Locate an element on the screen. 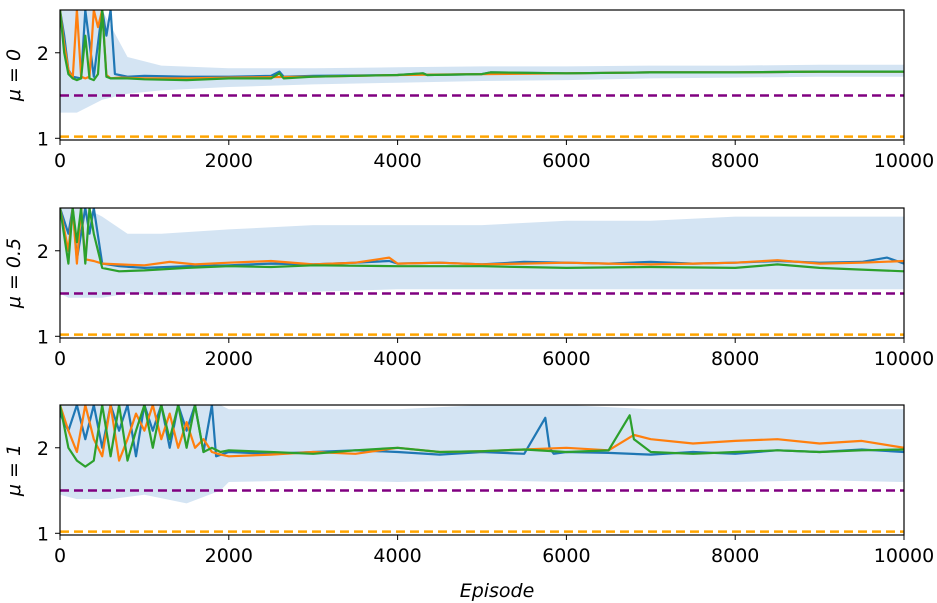 This screenshot has width=937, height=603. y-axis-label: μ = 0.5 is located at coordinates (14, 273).